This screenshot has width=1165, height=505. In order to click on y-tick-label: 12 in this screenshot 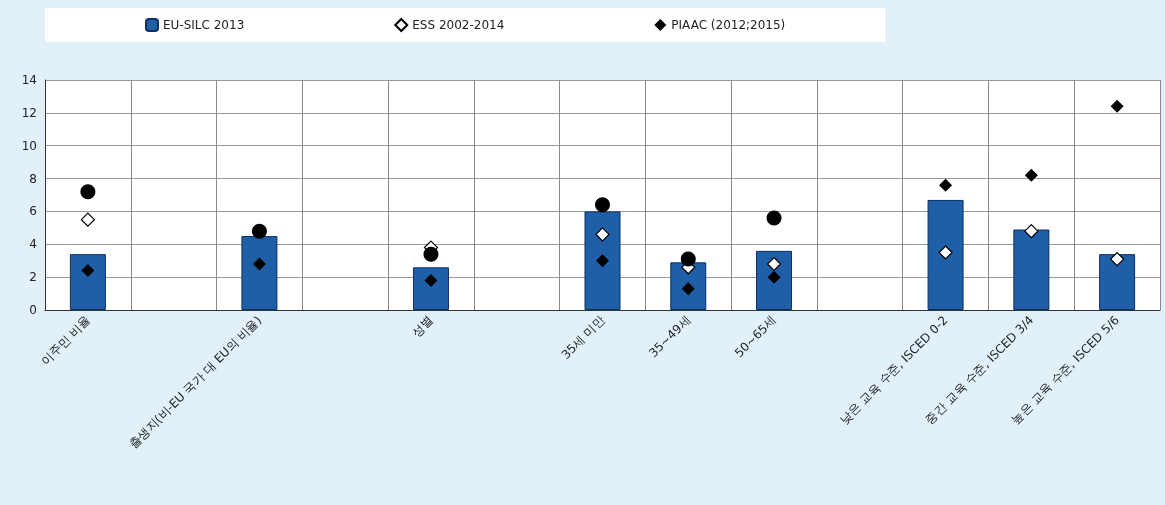, I will do `click(29, 112)`.